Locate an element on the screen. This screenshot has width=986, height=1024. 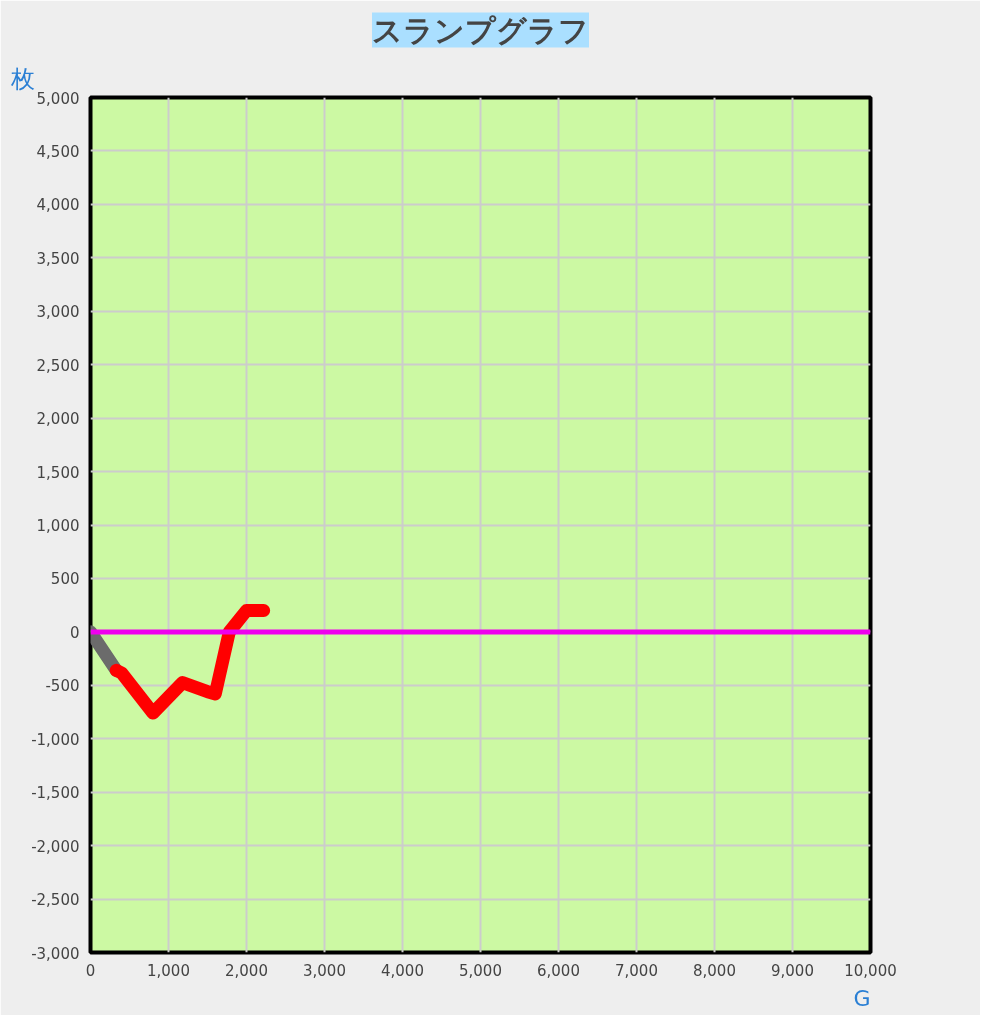
y-tick-label: 3,500 is located at coordinates (58, 258).